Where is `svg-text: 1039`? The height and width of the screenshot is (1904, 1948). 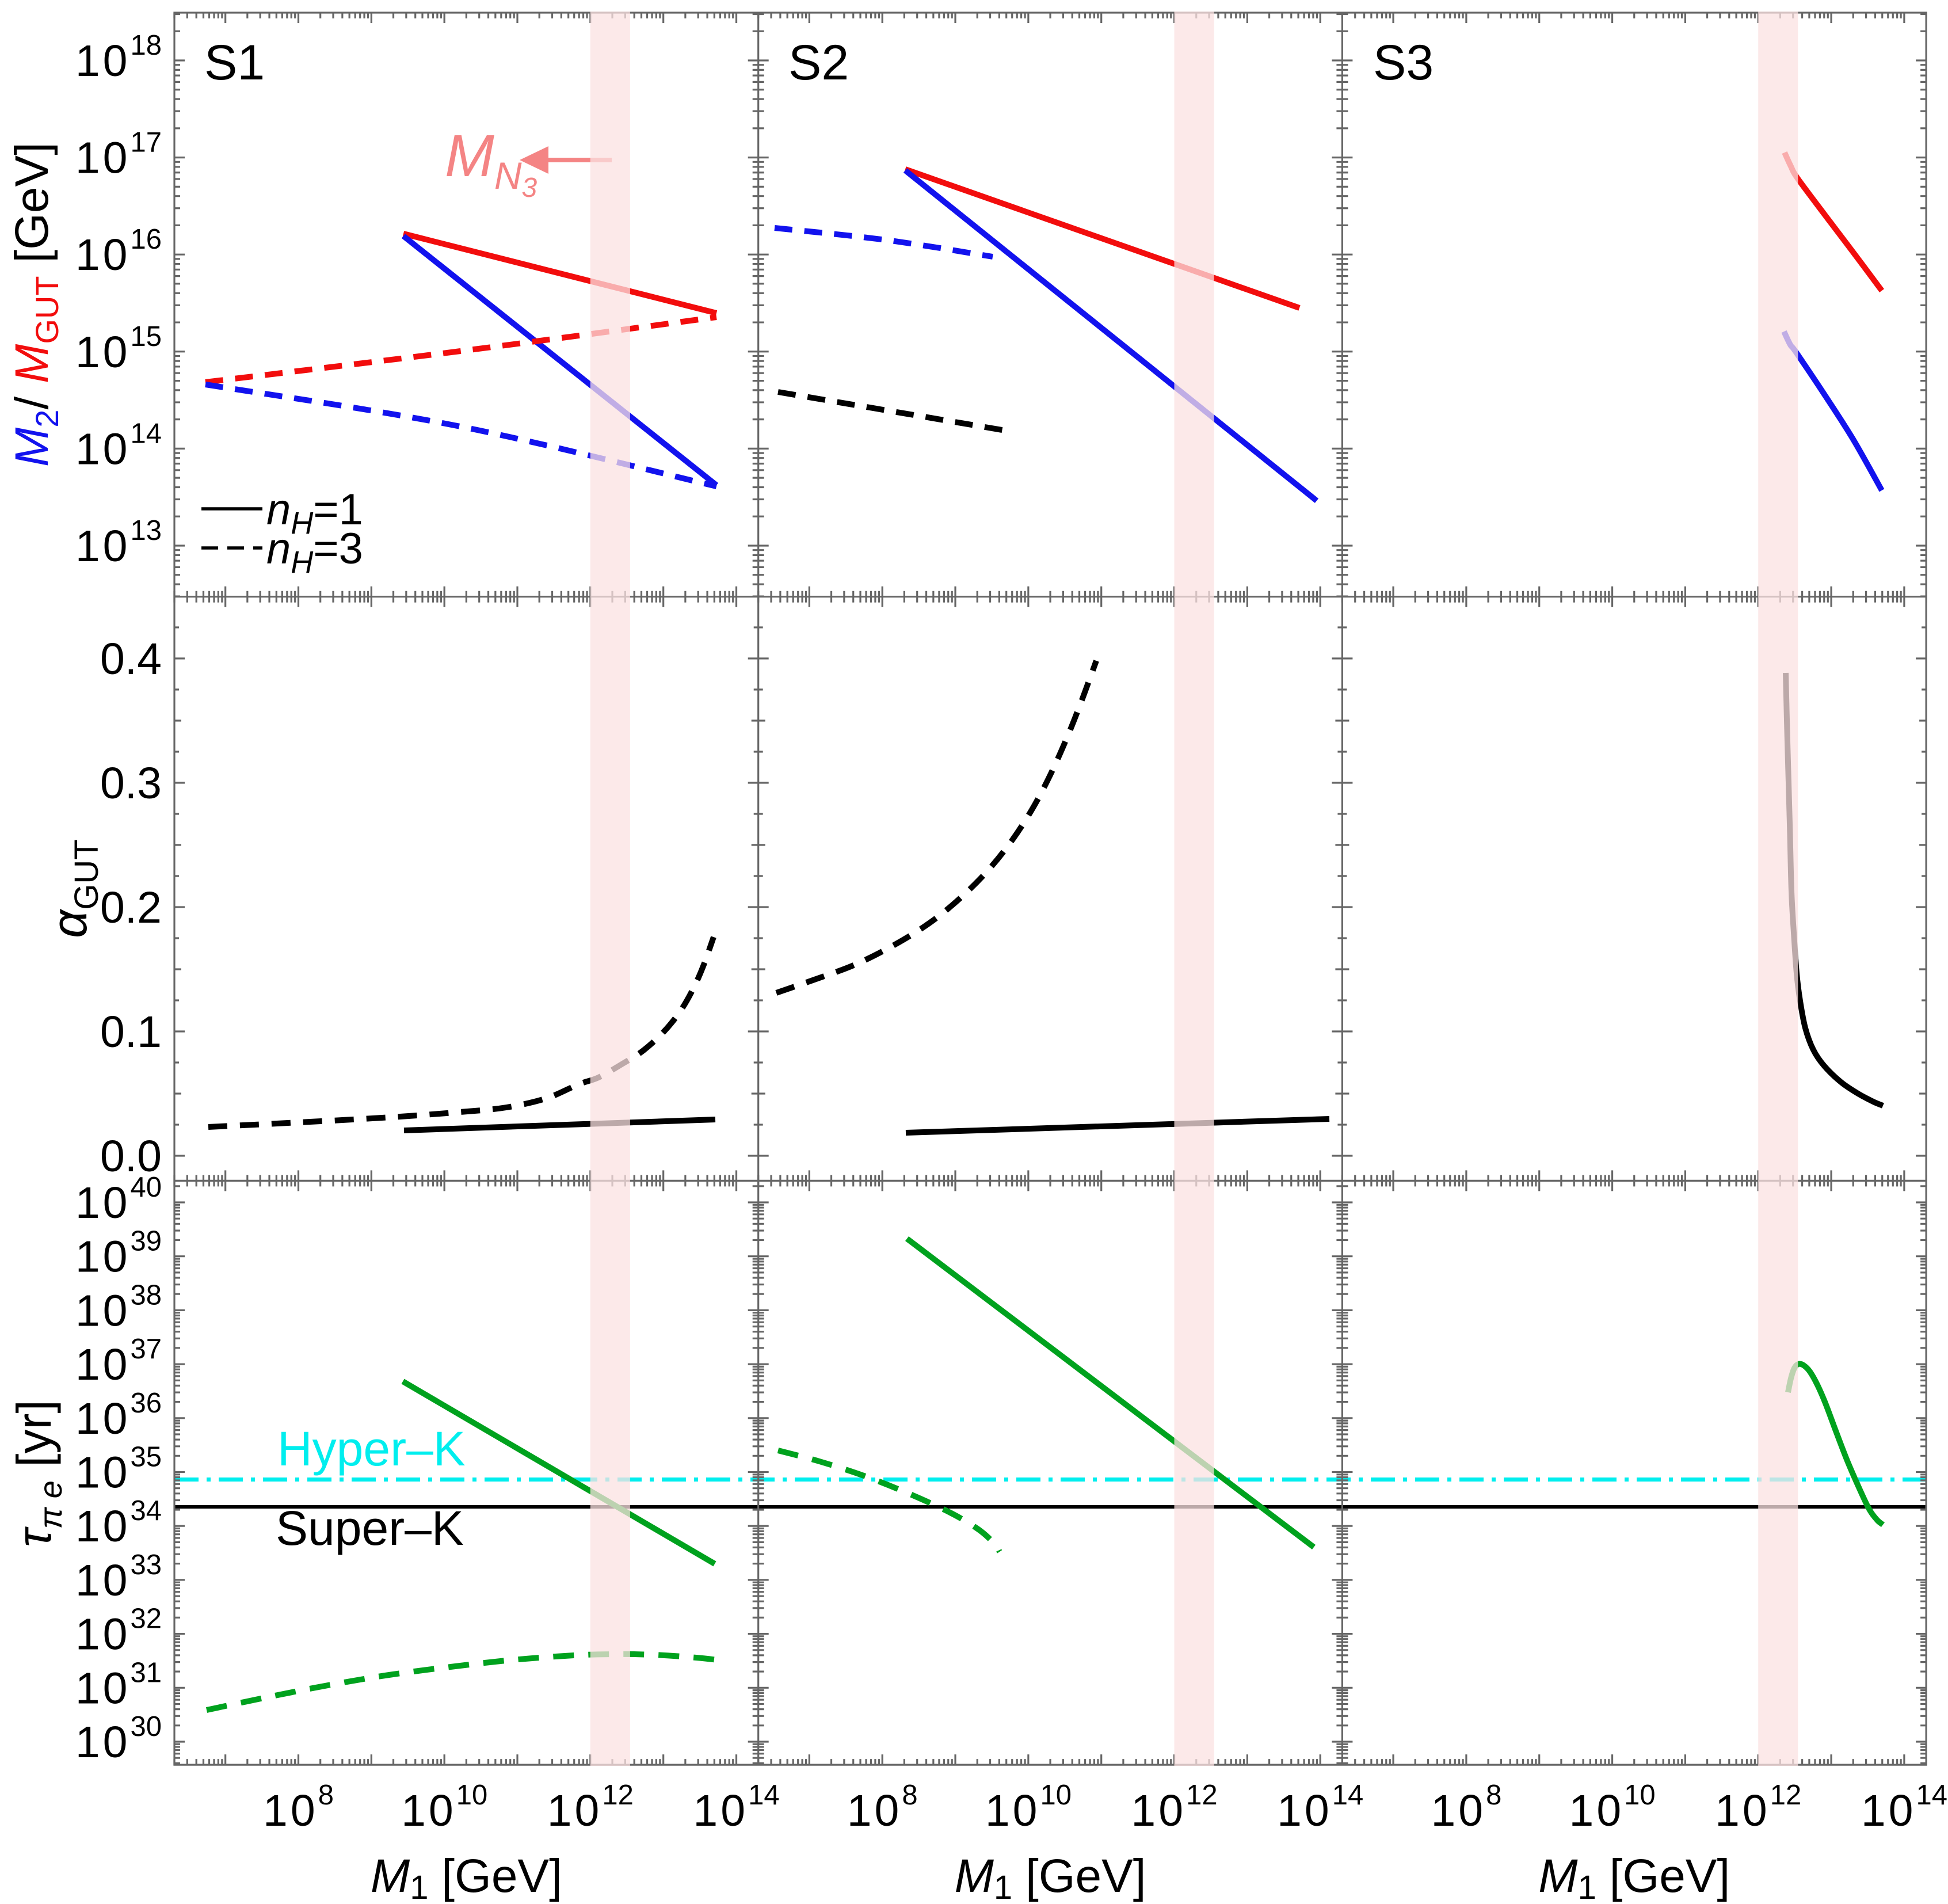
svg-text: 1039 is located at coordinates (118, 1254).